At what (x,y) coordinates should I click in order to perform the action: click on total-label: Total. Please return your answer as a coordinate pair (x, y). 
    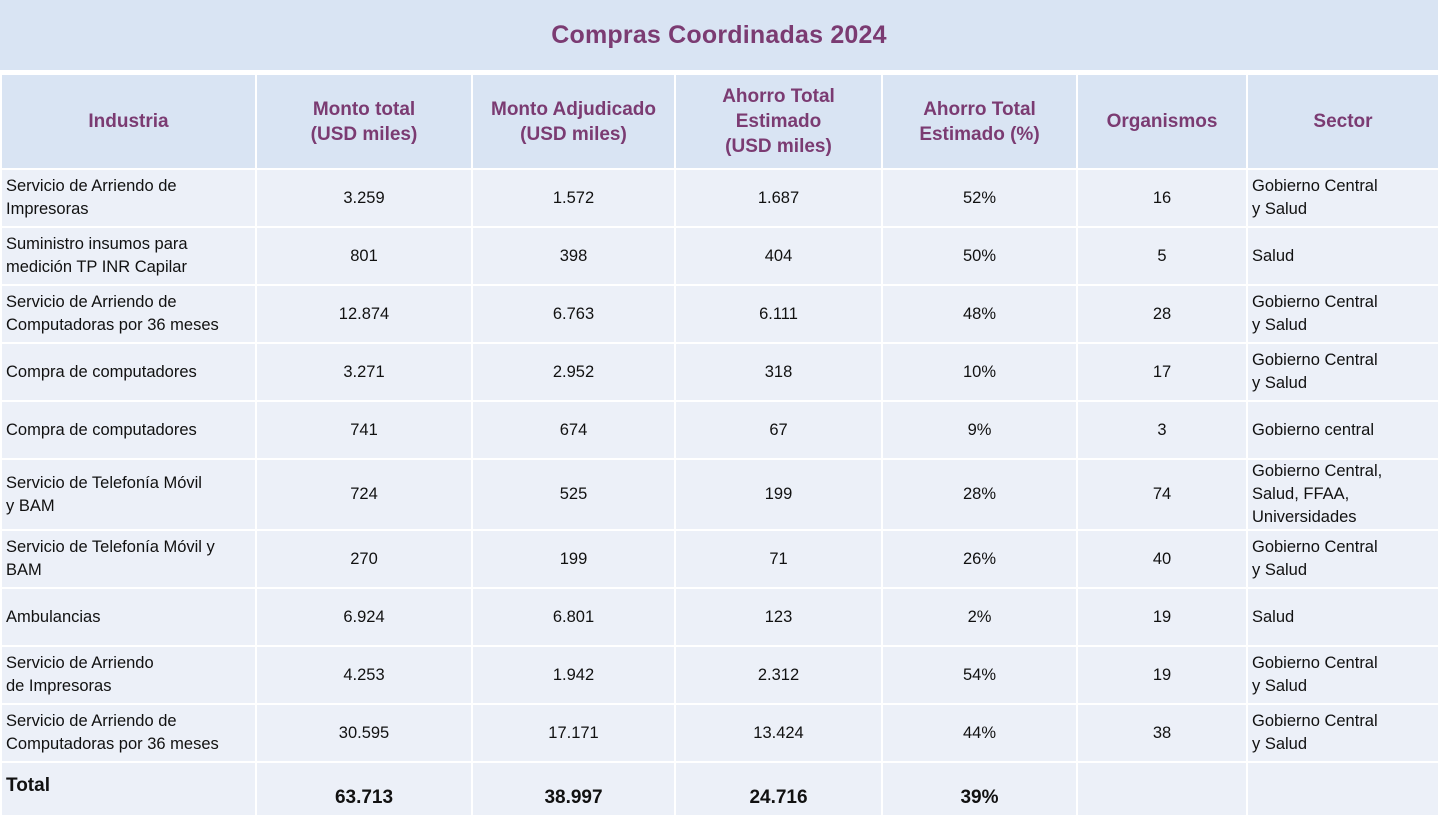
    Looking at the image, I should click on (128, 789).